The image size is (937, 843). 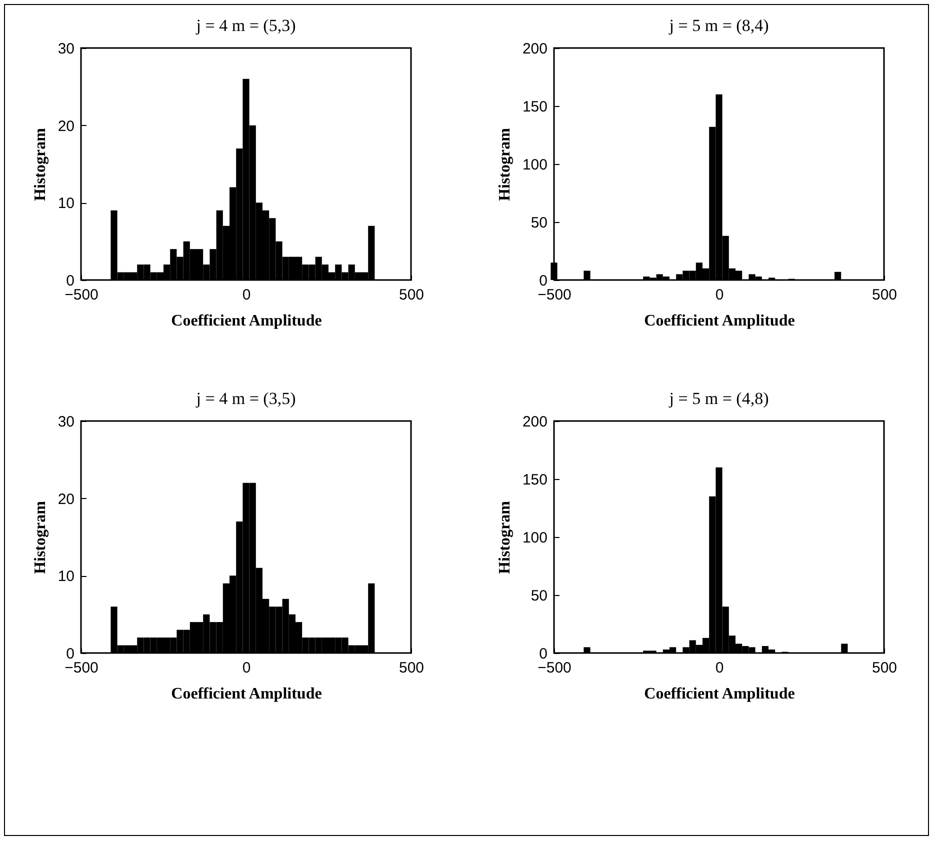 I want to click on chart-title: j = 4 m = (3,5), so click(x=245, y=398).